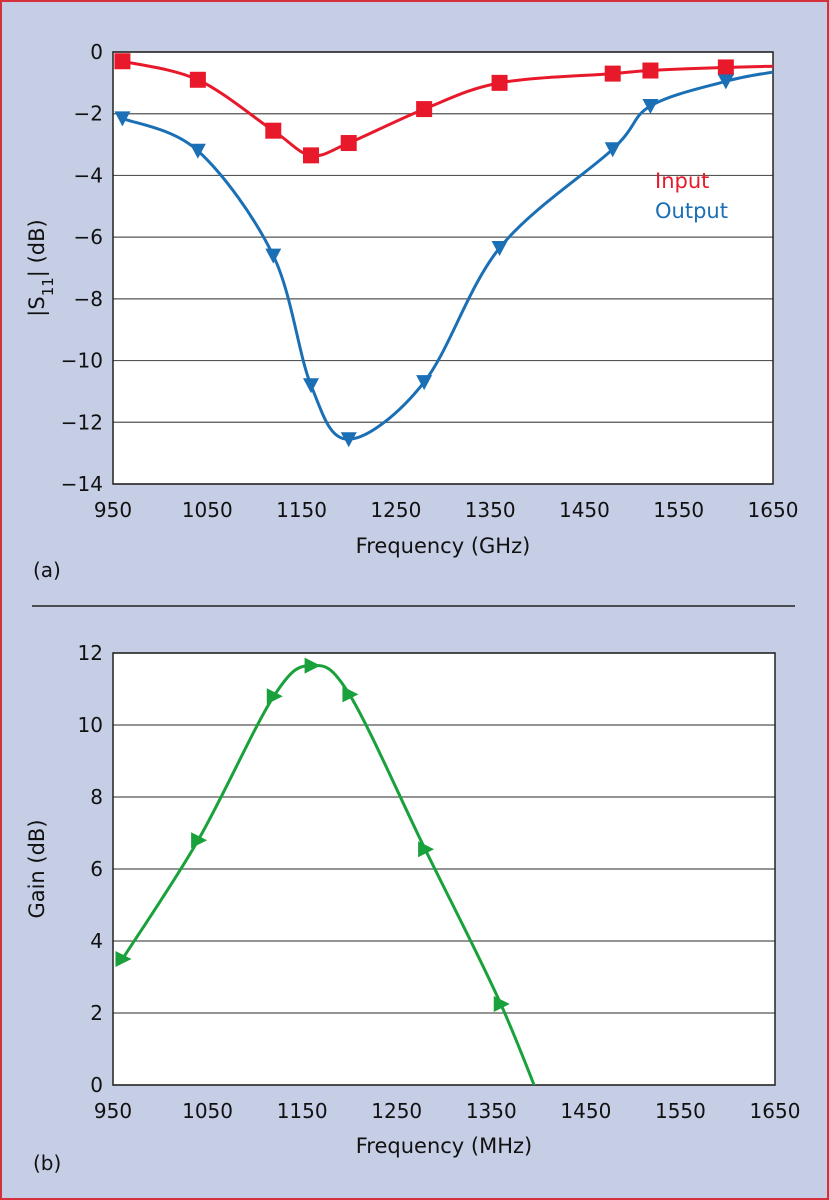  I want to click on y-tick-label: 6, so click(96, 869).